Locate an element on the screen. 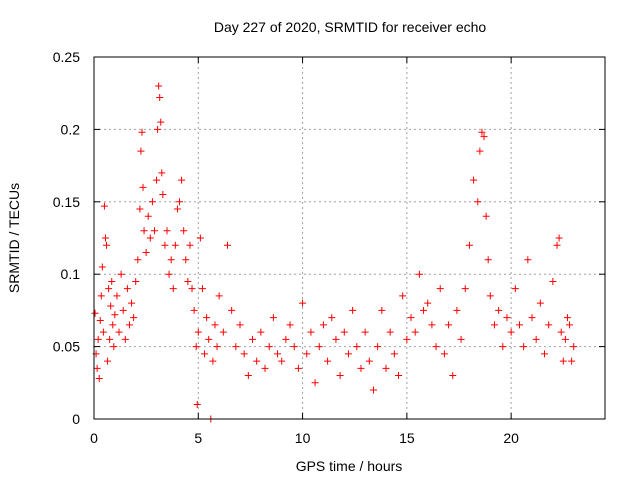 The height and width of the screenshot is (480, 640). y-tick-label: 0.25 is located at coordinates (66, 57).